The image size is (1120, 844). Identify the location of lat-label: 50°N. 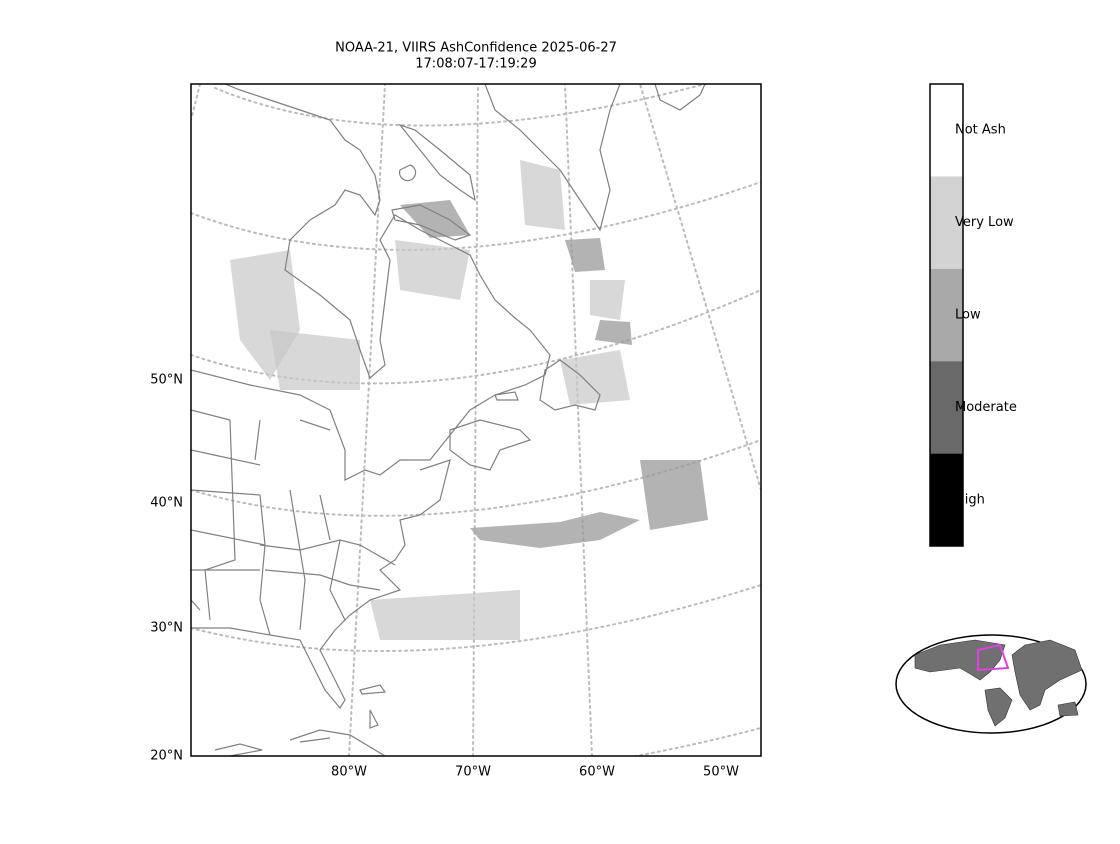
(166, 380).